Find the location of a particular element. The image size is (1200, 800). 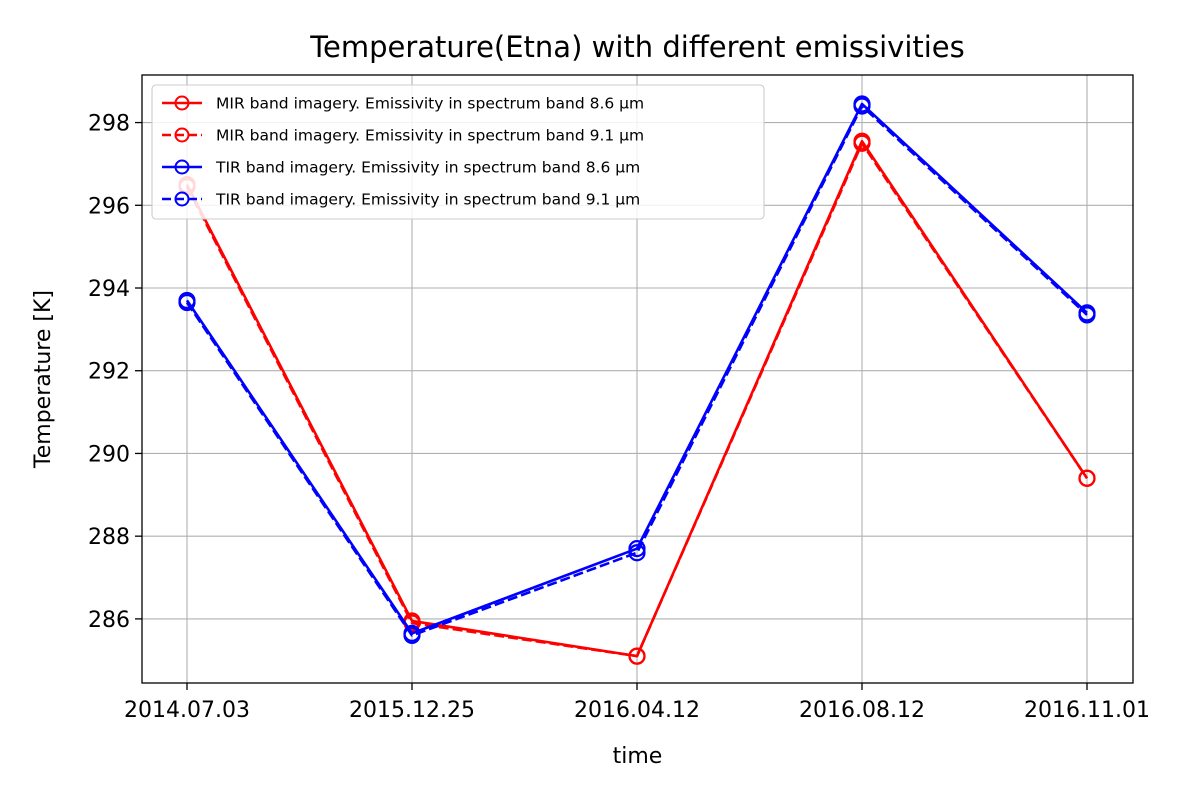

y-tick-label: 298 is located at coordinates (109, 124).